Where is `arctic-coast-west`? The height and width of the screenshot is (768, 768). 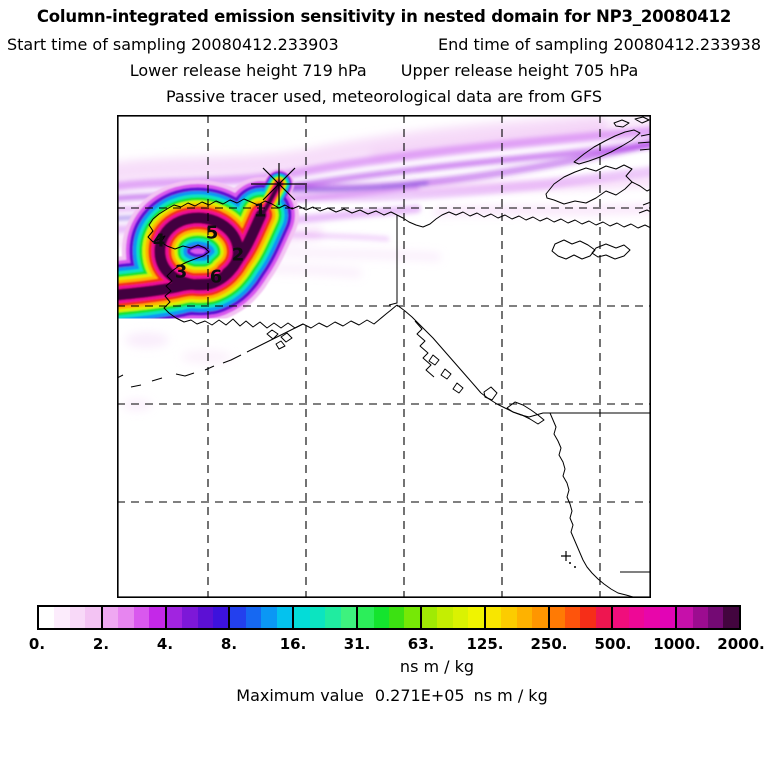 arctic-coast-west is located at coordinates (275, 209).